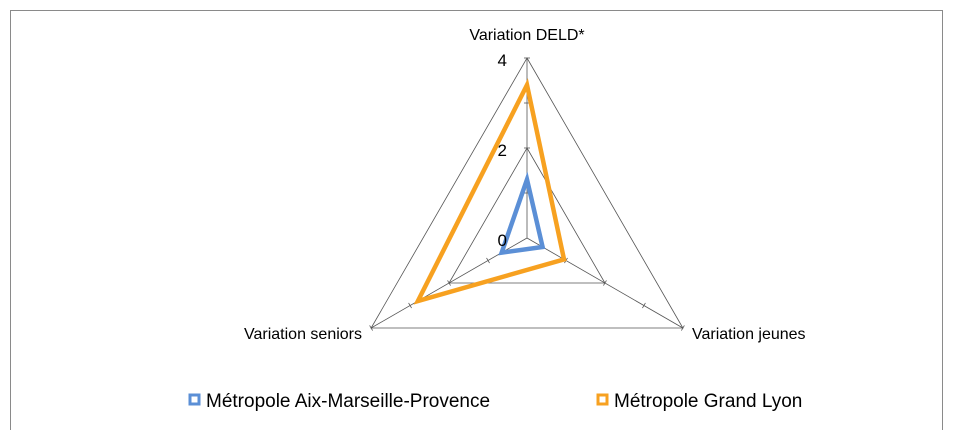 Image resolution: width=955 pixels, height=438 pixels. What do you see at coordinates (502, 150) in the screenshot?
I see `tick-label-2: 2` at bounding box center [502, 150].